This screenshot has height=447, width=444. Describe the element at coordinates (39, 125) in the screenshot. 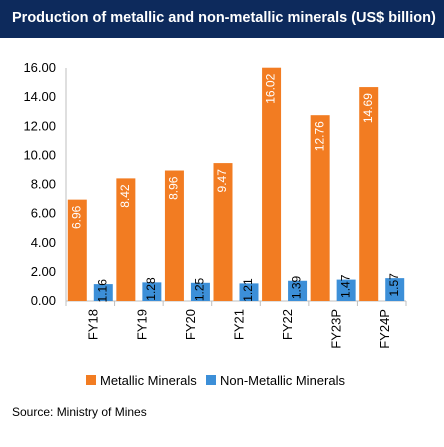

I see `y-tick-label: 12.00` at that location.